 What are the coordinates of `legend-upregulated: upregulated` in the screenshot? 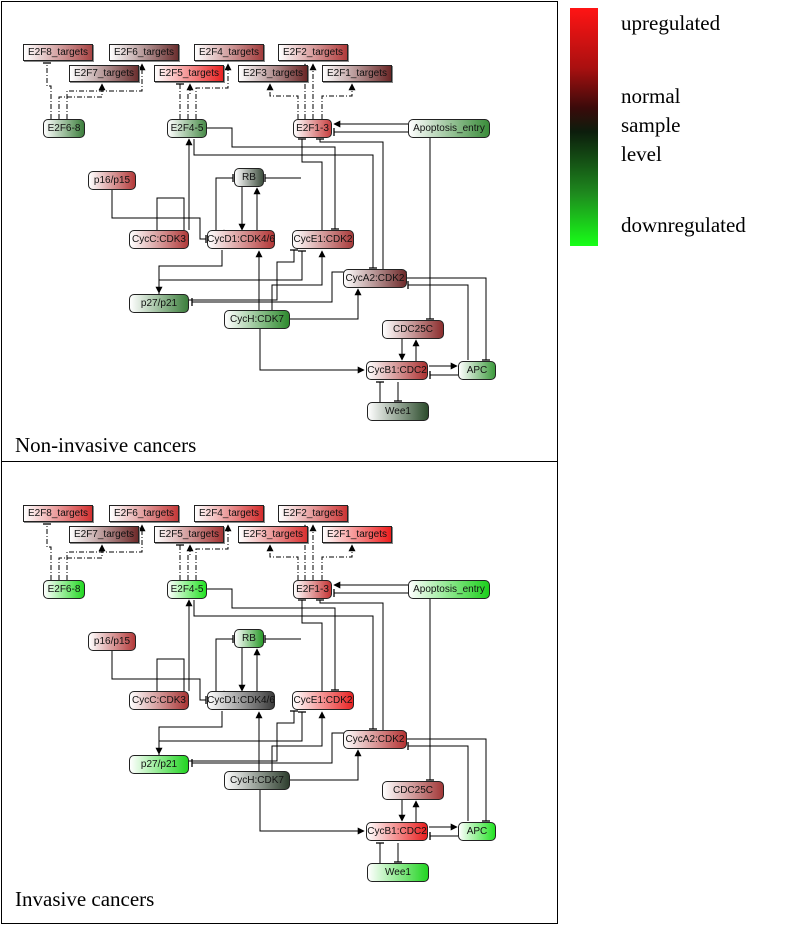 It's located at (671, 23).